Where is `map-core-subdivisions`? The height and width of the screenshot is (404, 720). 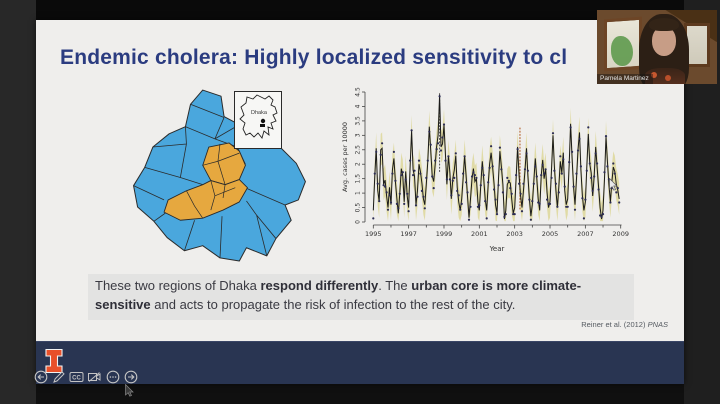 map-core-subdivisions is located at coordinates (213, 181).